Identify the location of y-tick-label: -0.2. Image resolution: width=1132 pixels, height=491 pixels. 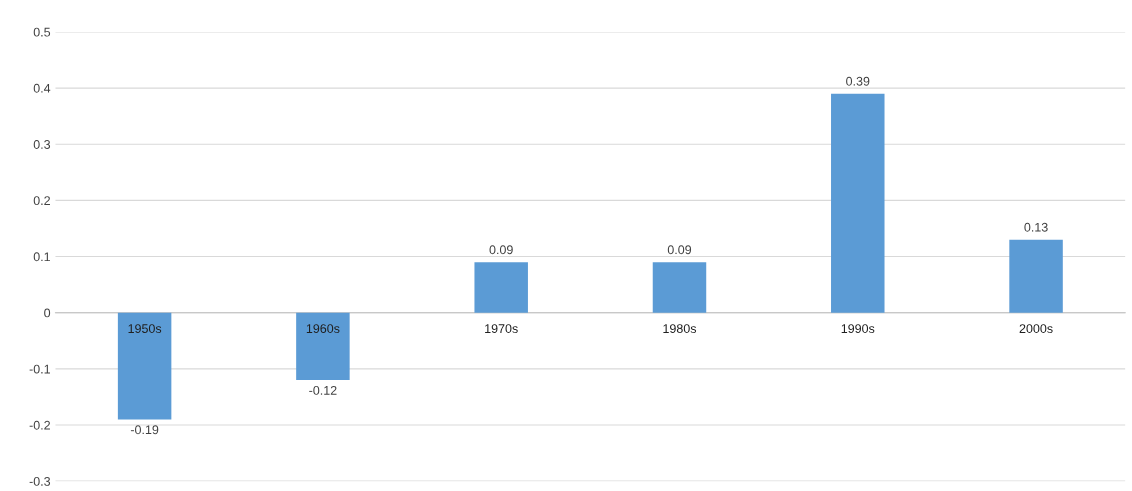
(39, 425).